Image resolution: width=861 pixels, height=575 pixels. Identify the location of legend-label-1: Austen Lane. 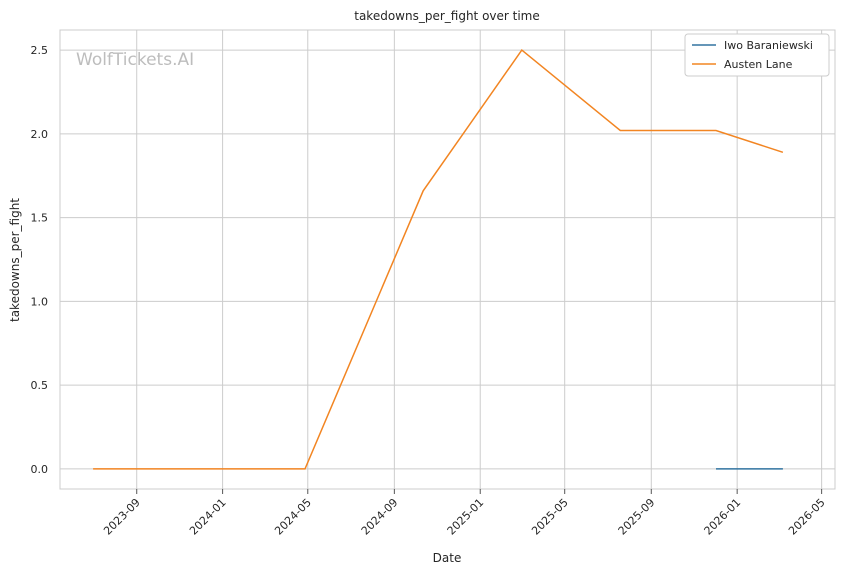
(758, 64).